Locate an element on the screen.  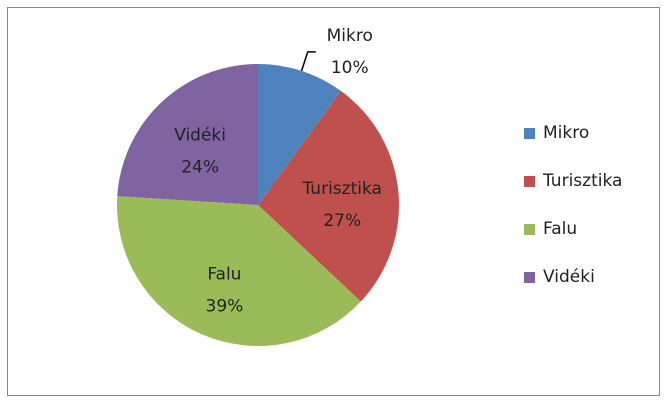
data-label-name: Vidéki is located at coordinates (200, 135).